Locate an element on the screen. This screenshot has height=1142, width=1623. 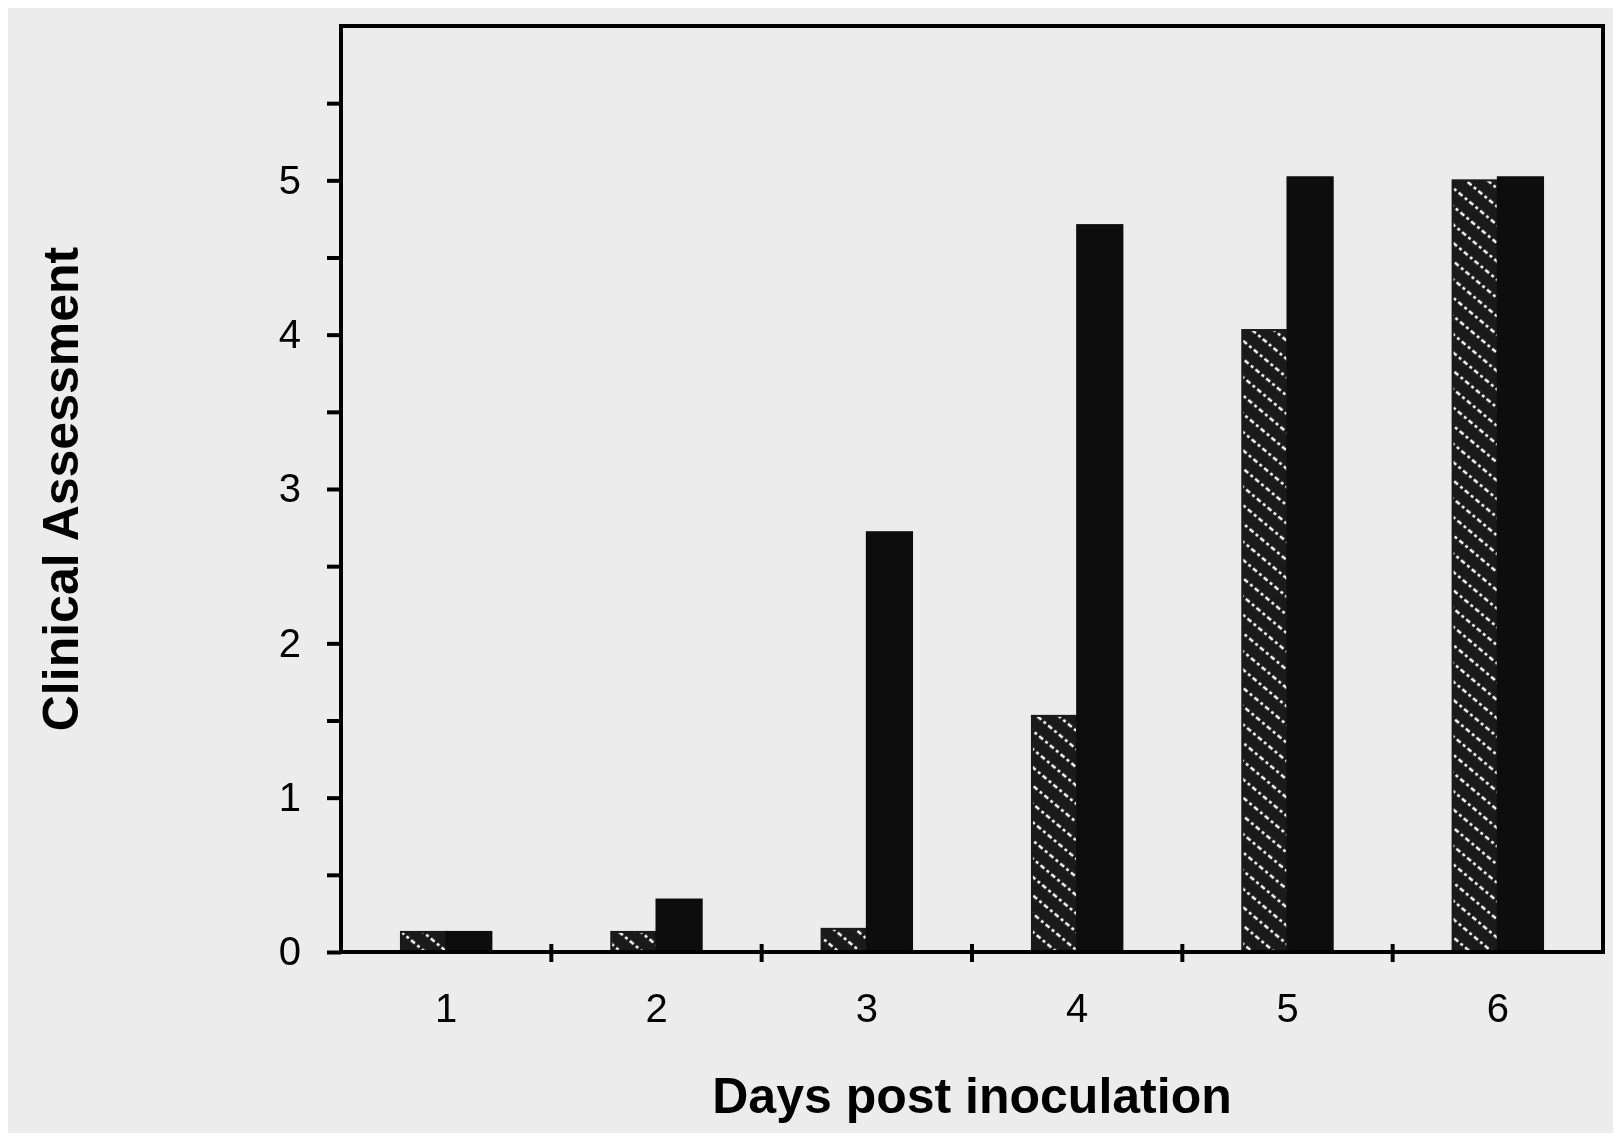
y-tick-label: 1 is located at coordinates (289, 796).